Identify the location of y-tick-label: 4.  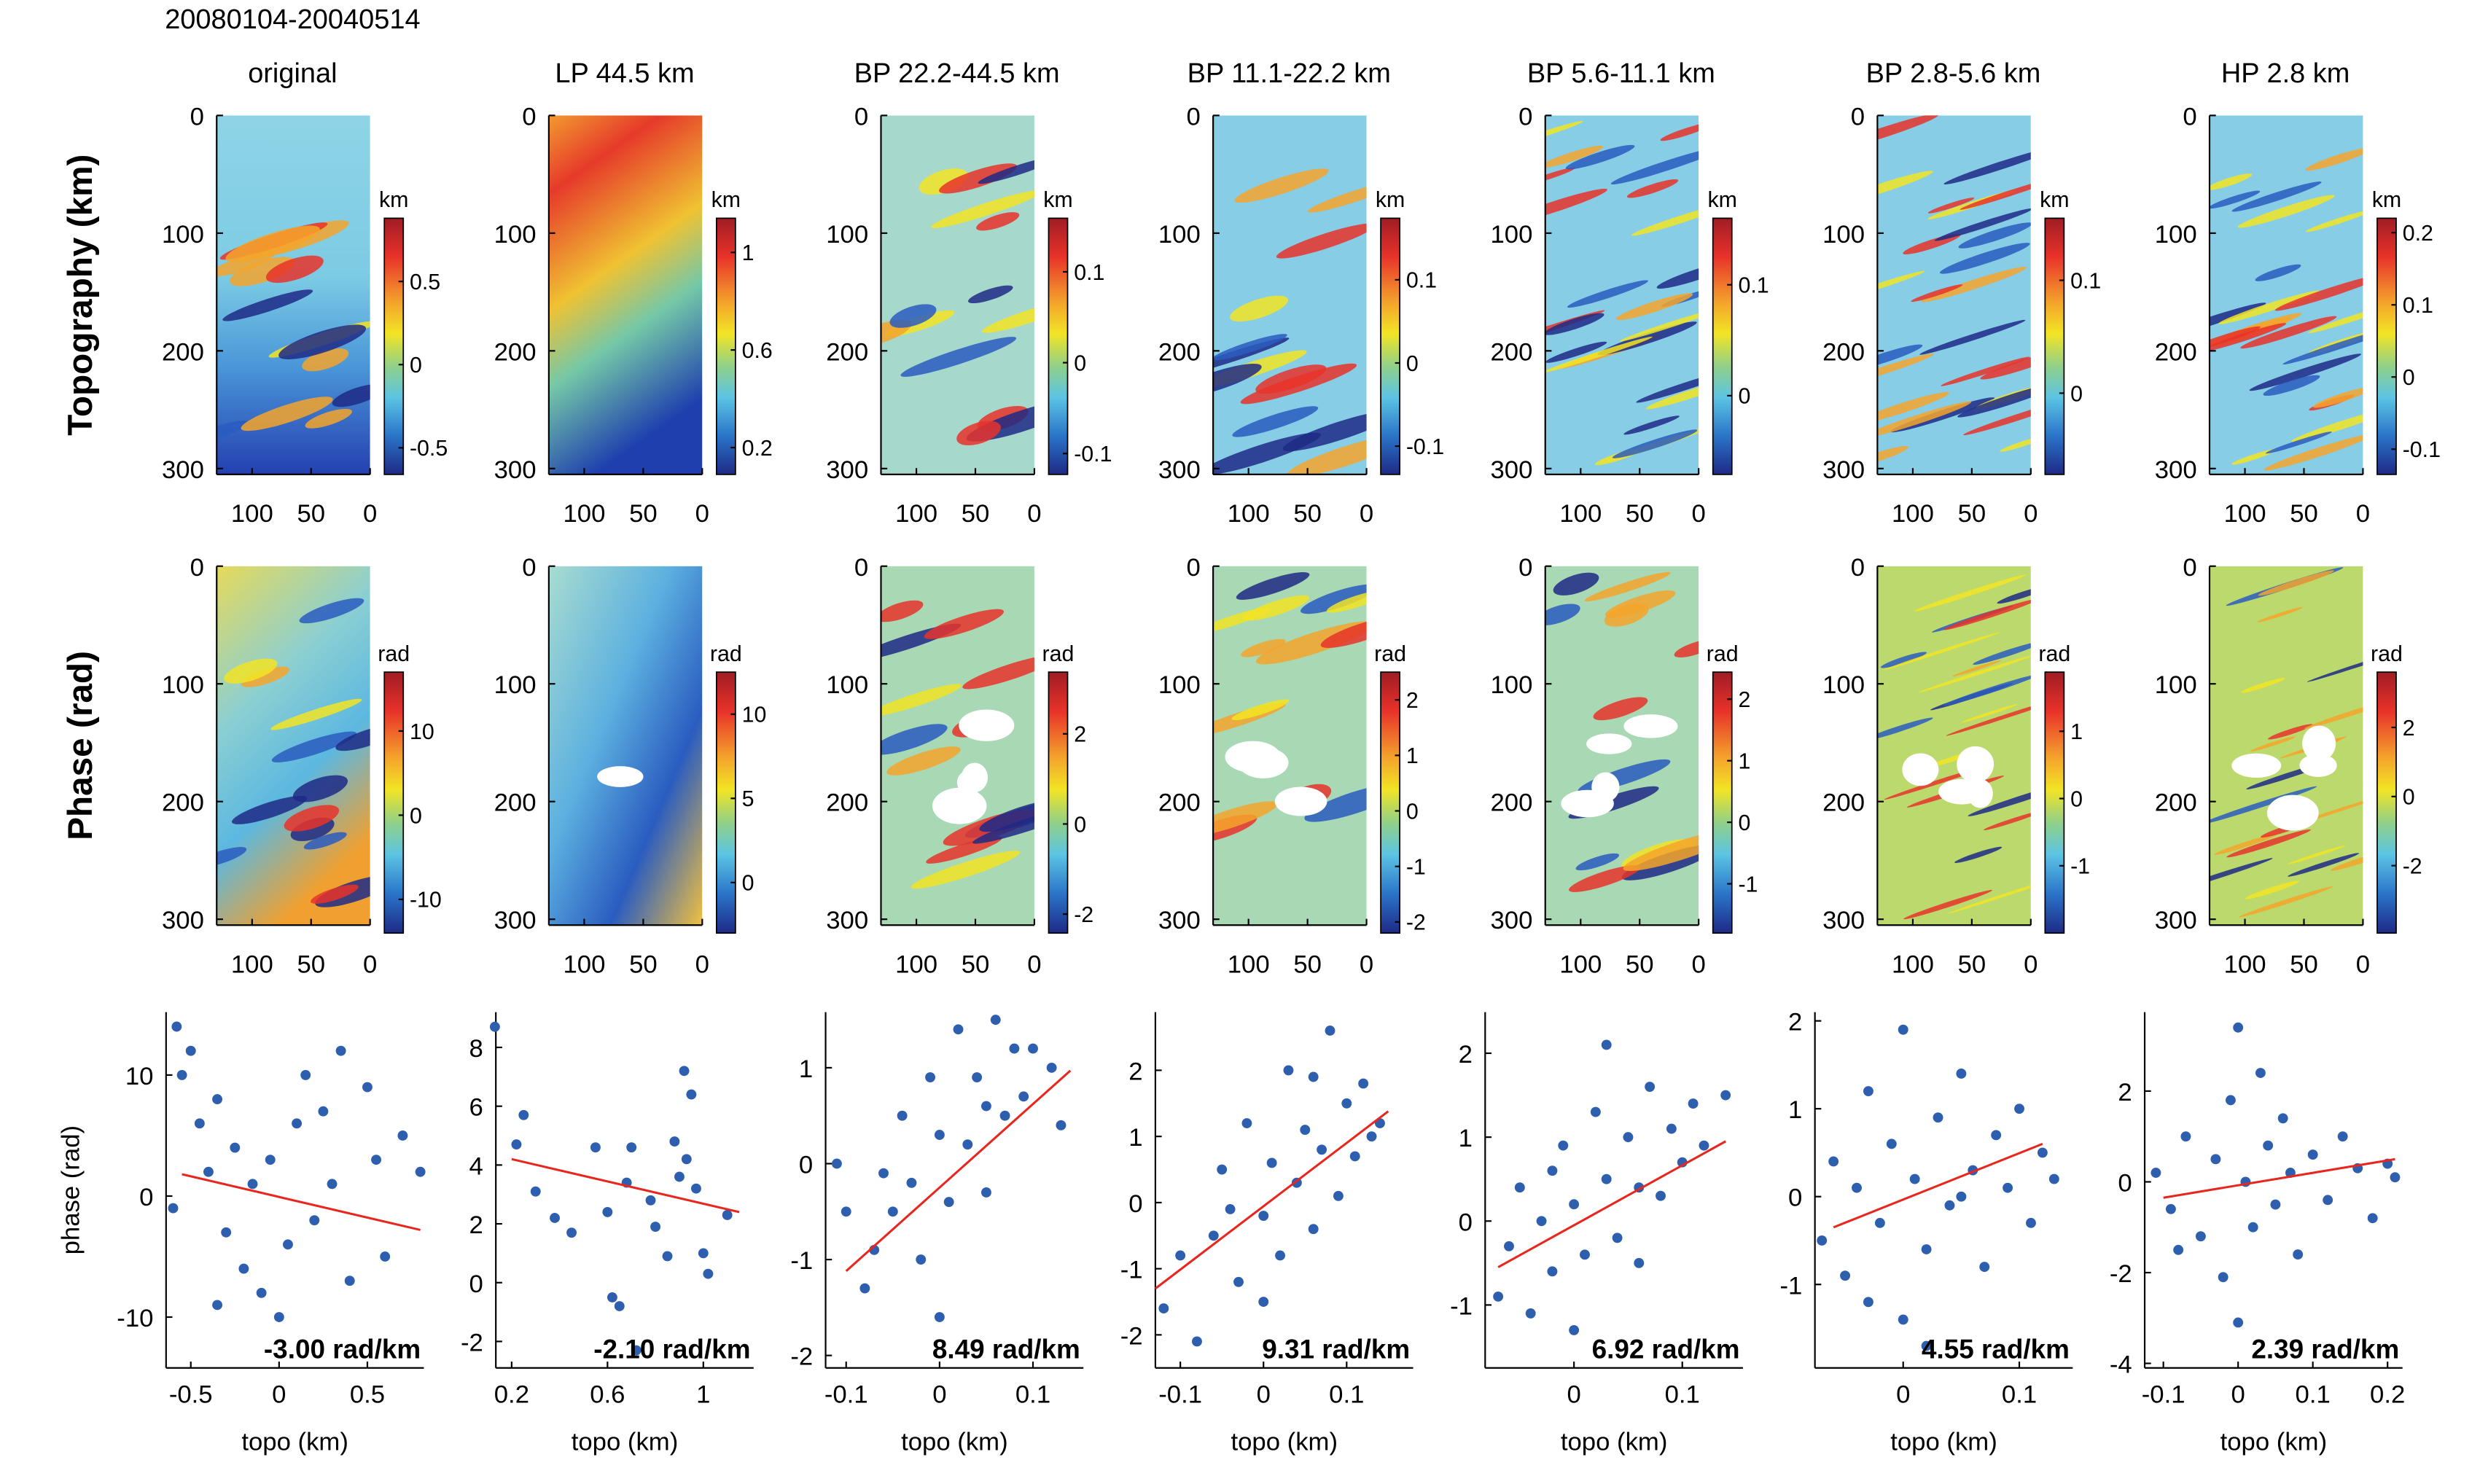
(476, 1166).